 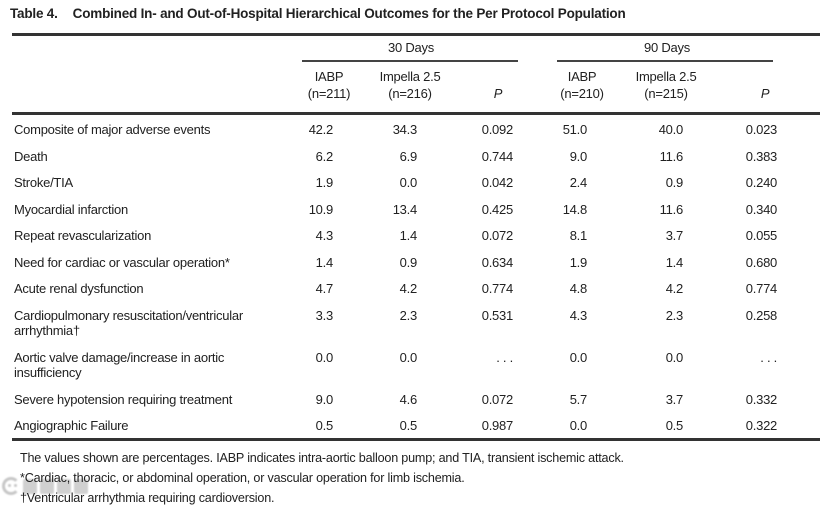 I want to click on value-cell: 0.680, so click(x=761, y=262).